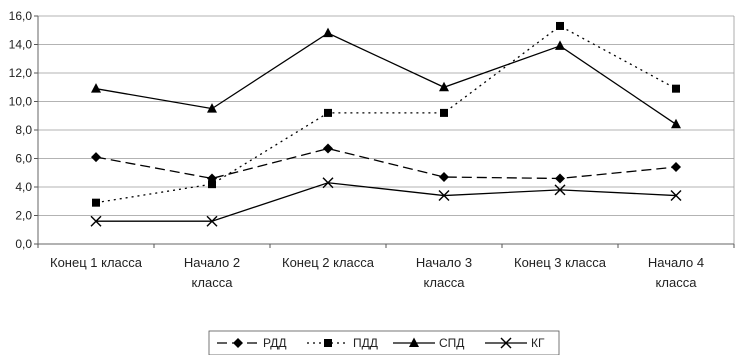  I want to click on legend-label: ПДД, so click(365, 343).